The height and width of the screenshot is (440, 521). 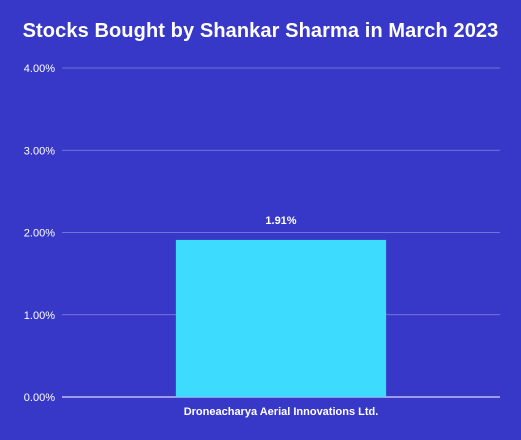 What do you see at coordinates (39, 151) in the screenshot?
I see `y-tick-label: 3.00%` at bounding box center [39, 151].